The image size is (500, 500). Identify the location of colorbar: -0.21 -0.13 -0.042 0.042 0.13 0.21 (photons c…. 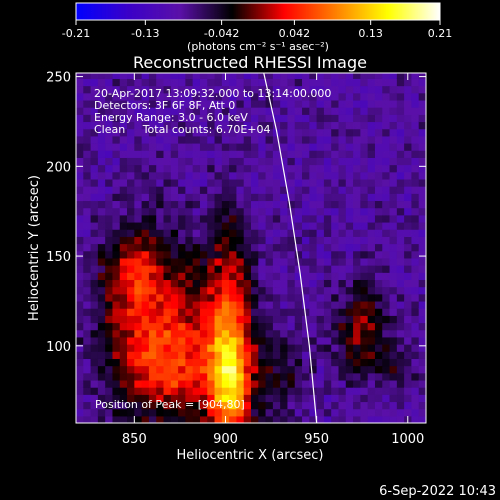
(257, 27).